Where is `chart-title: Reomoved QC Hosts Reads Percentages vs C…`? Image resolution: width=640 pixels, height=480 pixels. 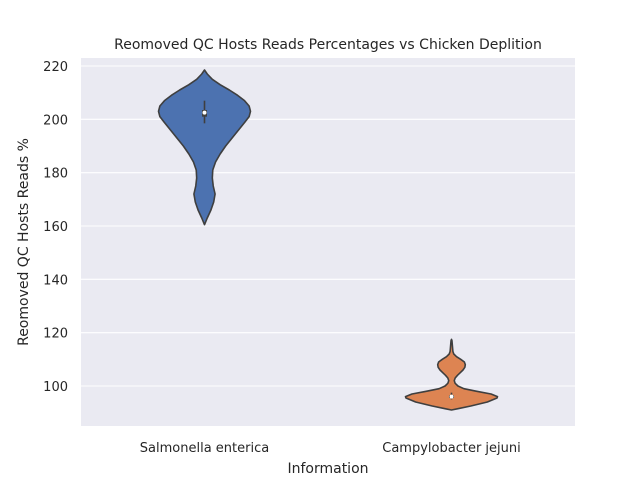 chart-title: Reomoved QC Hosts Reads Percentages vs C… is located at coordinates (328, 45).